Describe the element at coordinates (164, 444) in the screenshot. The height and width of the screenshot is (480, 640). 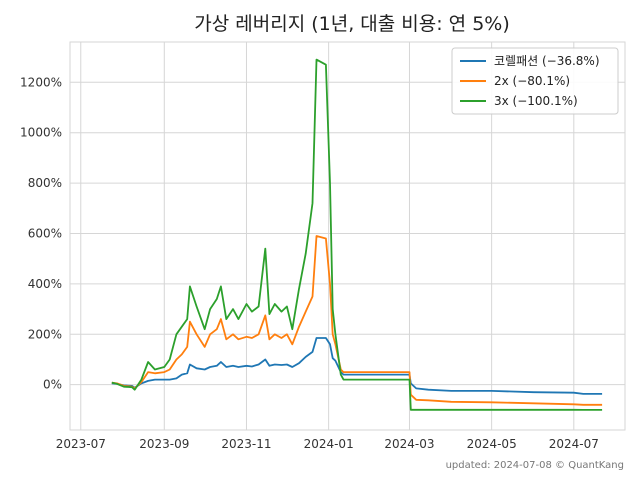
I see `x-tick-label: 2023-09` at that location.